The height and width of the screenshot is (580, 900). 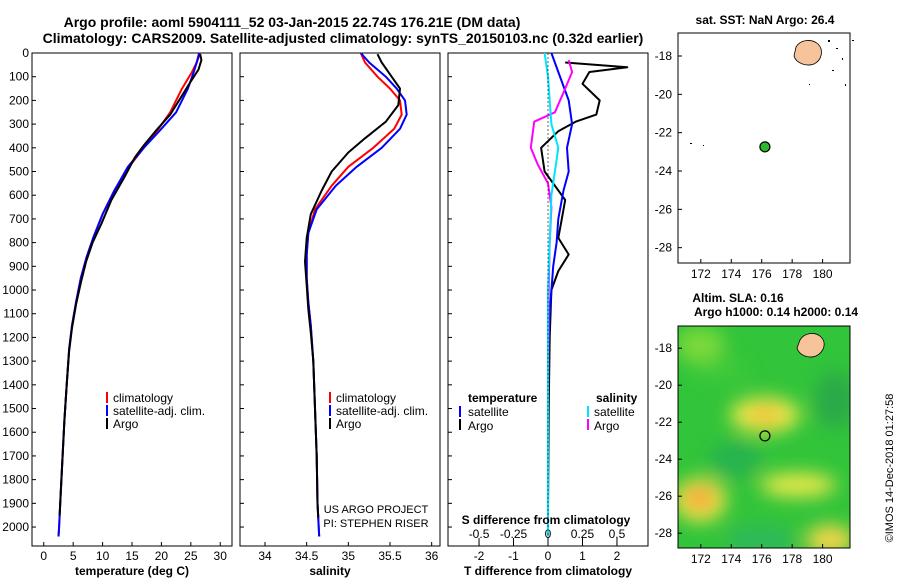 What do you see at coordinates (617, 556) in the screenshot?
I see `x-tick-label: 2` at bounding box center [617, 556].